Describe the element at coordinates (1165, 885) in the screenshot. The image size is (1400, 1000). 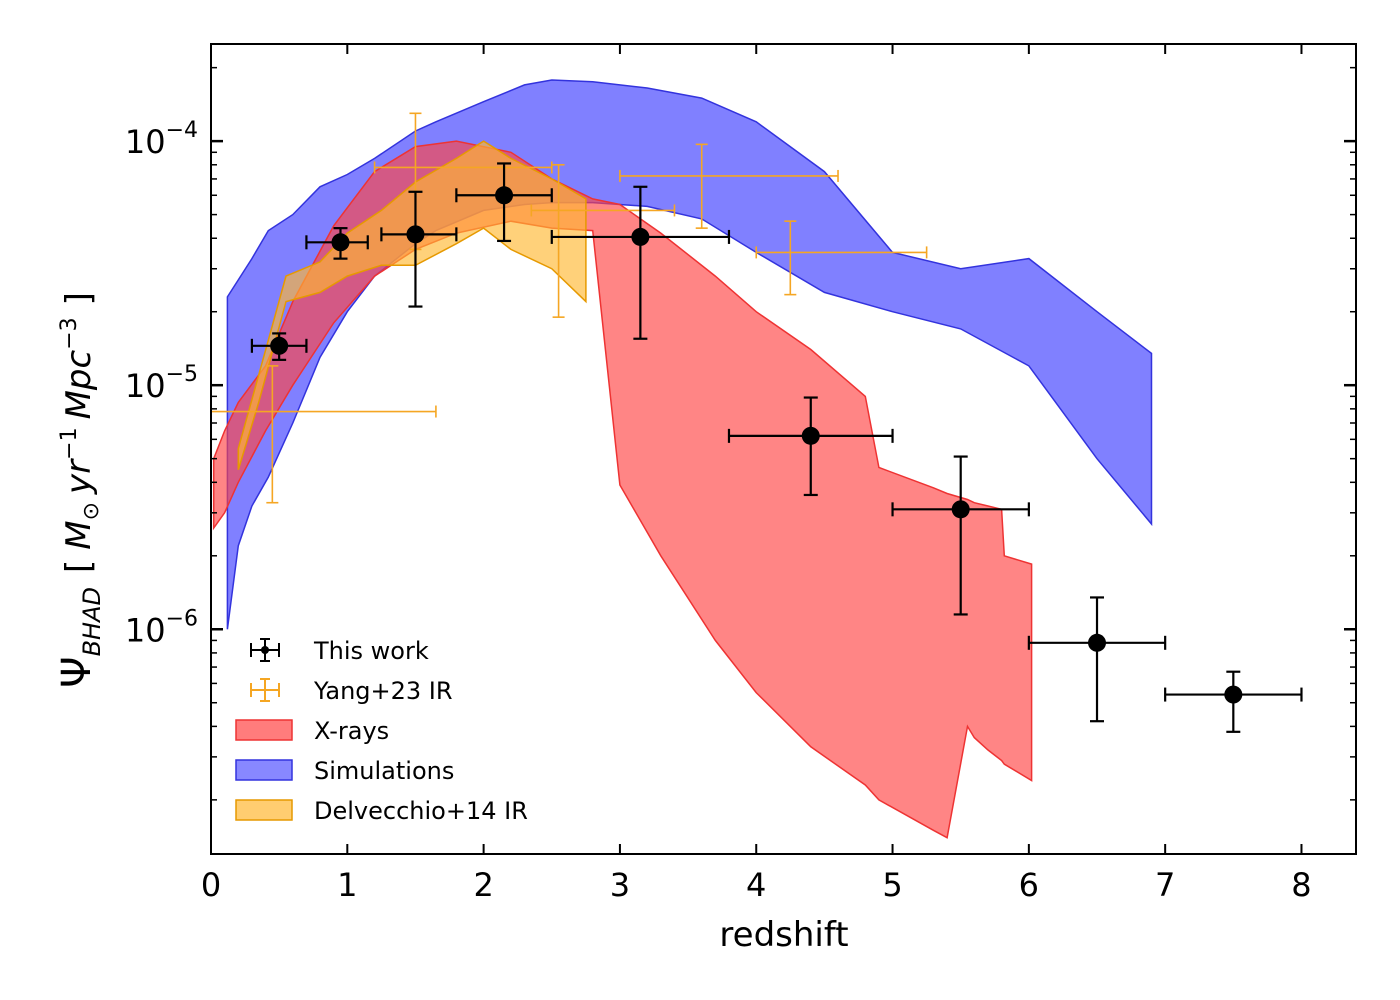
I see `x-tick-label: 7` at that location.